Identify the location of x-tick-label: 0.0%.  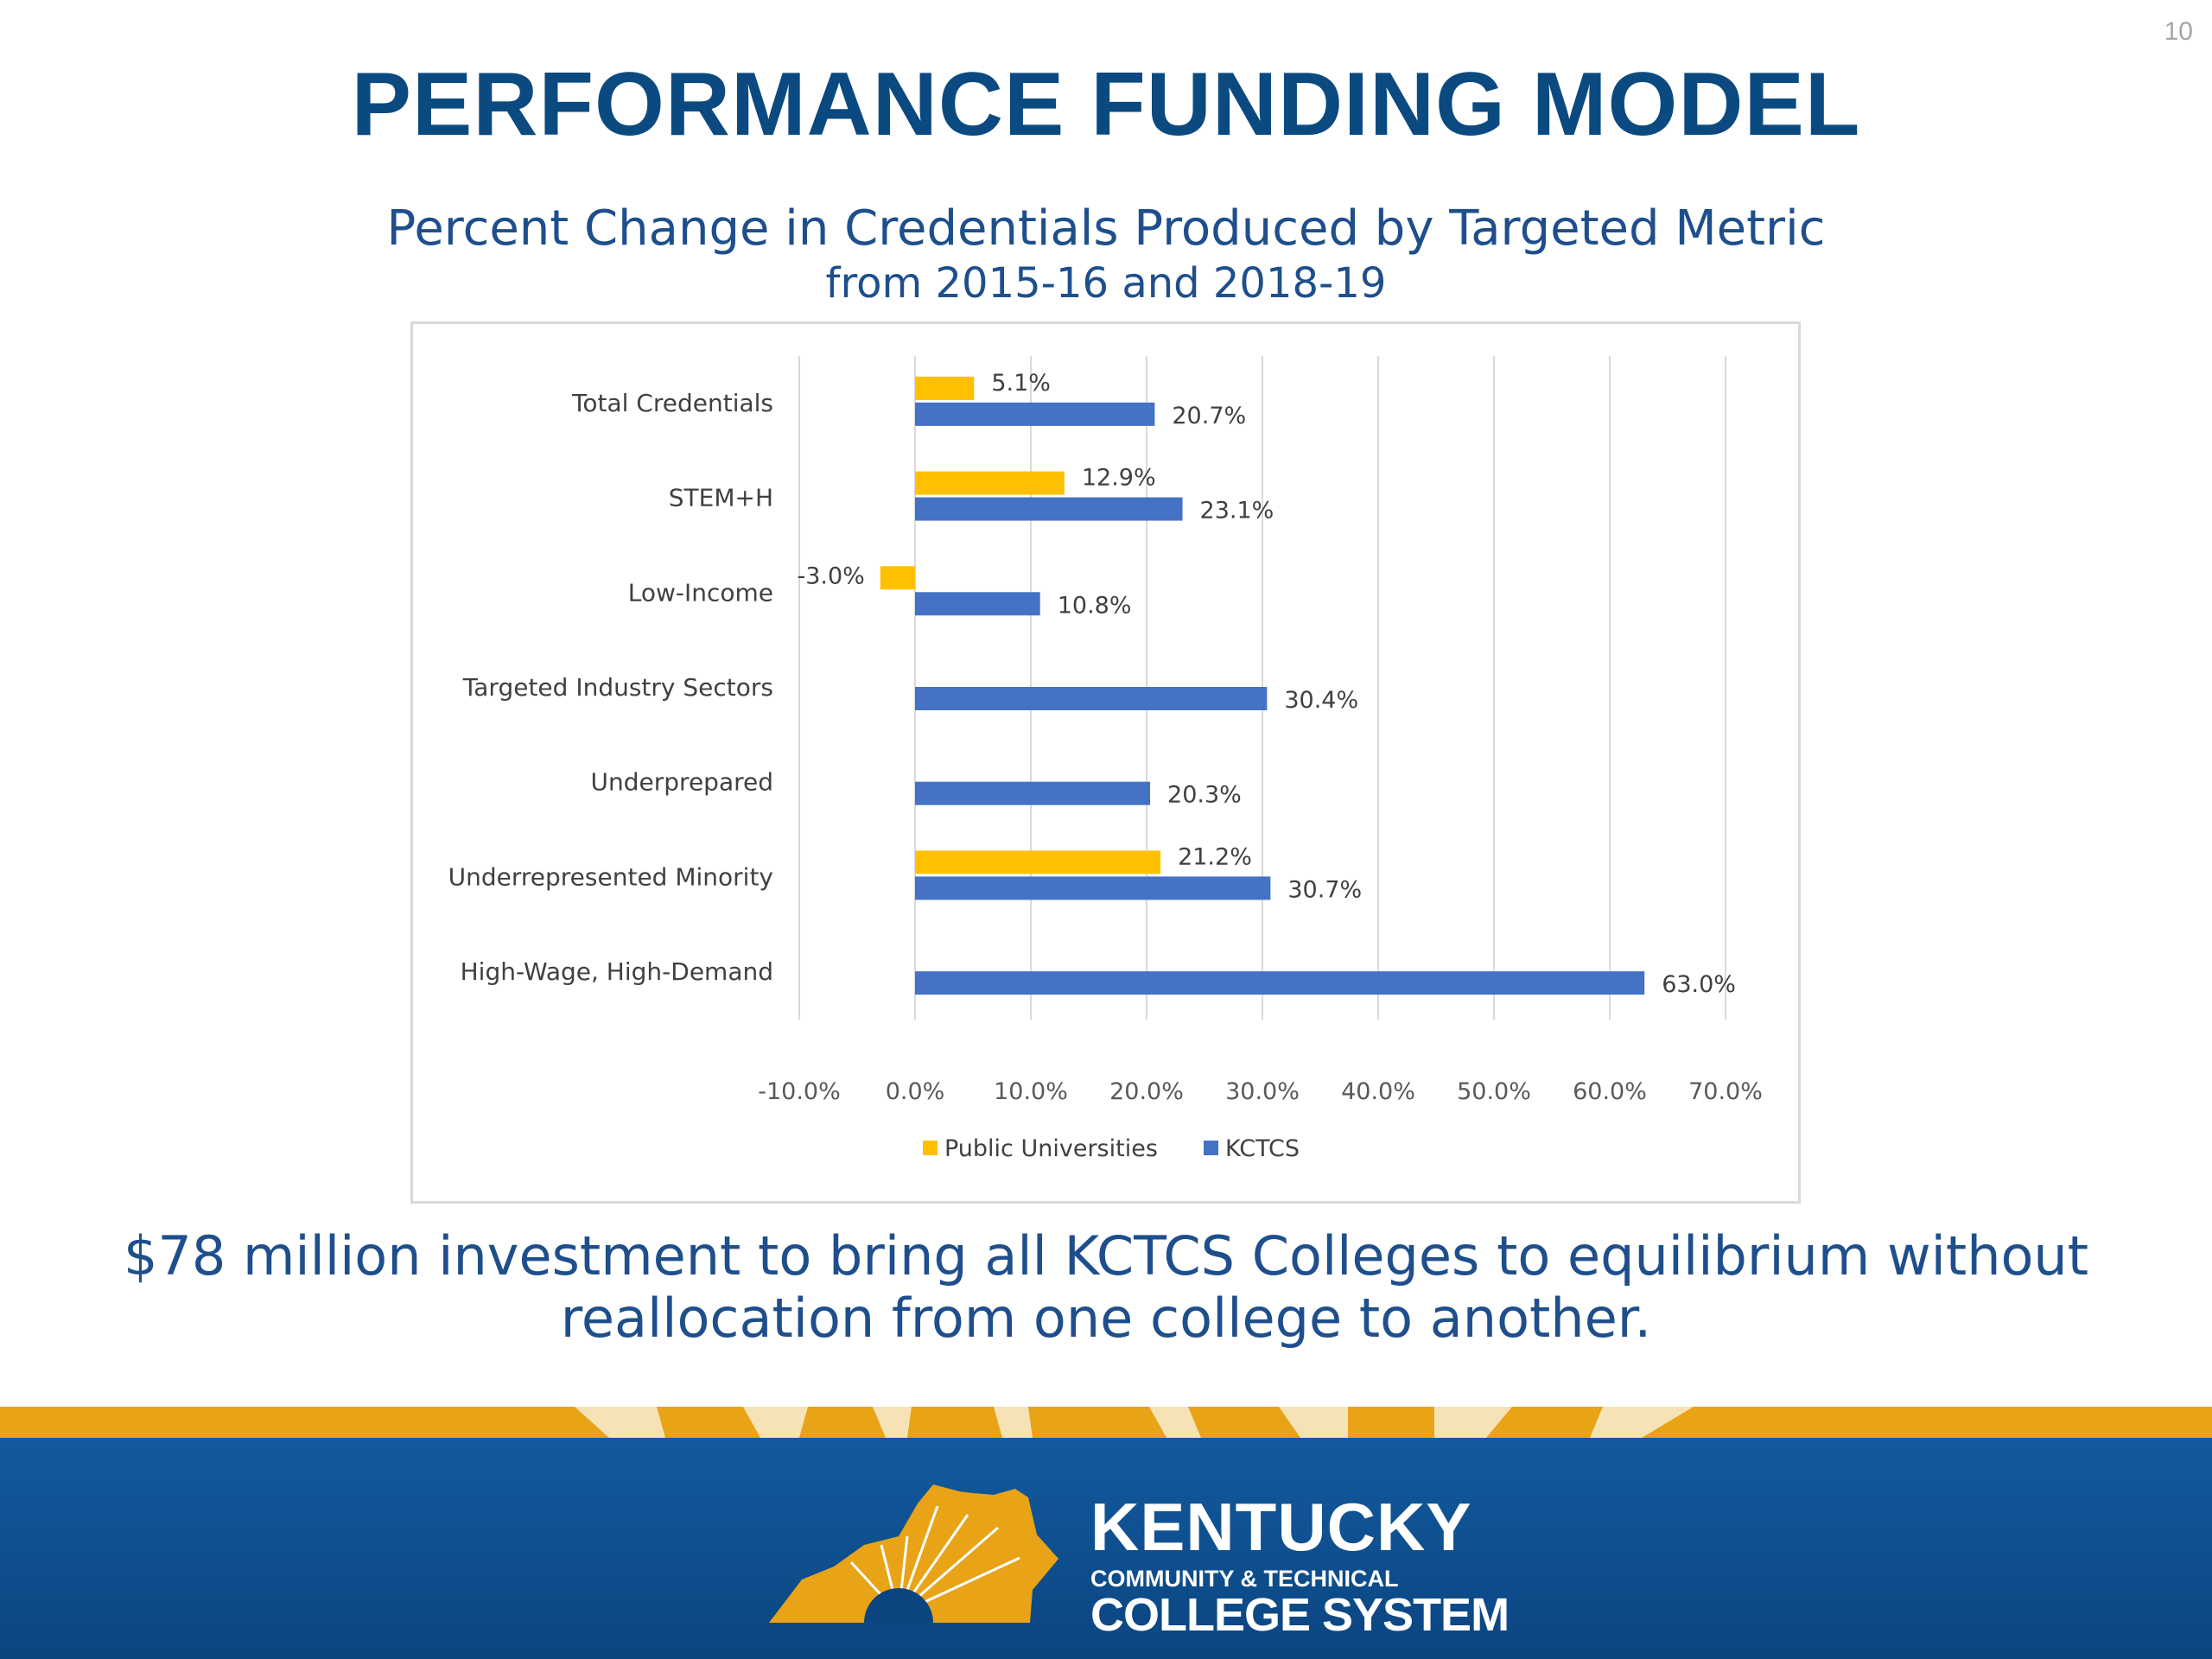
(915, 1091).